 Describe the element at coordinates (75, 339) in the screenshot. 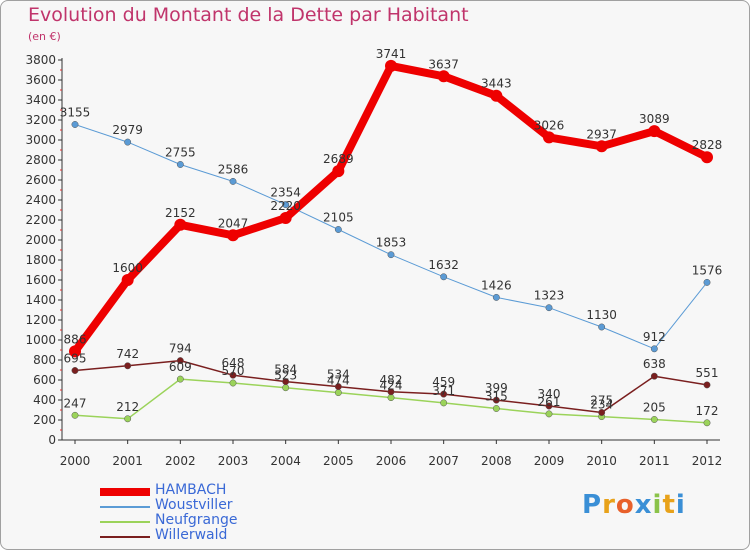

I see `series-hambach-data-label: 886` at that location.